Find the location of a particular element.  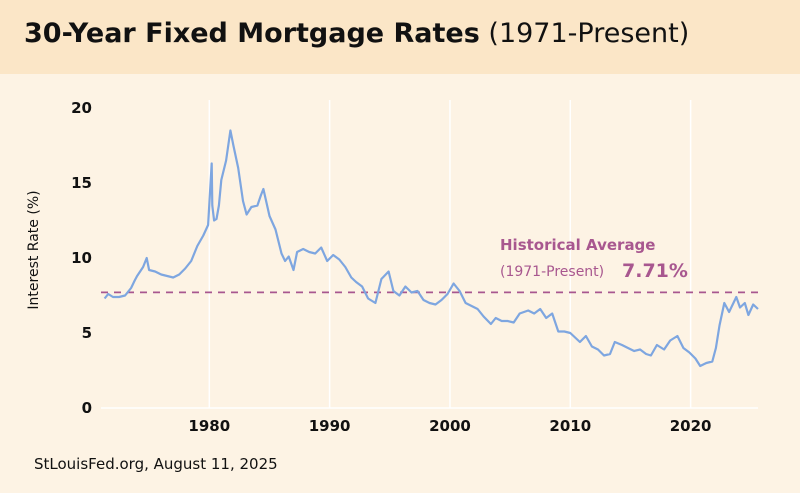

title-subtitle: (1971-Present) is located at coordinates (589, 33).